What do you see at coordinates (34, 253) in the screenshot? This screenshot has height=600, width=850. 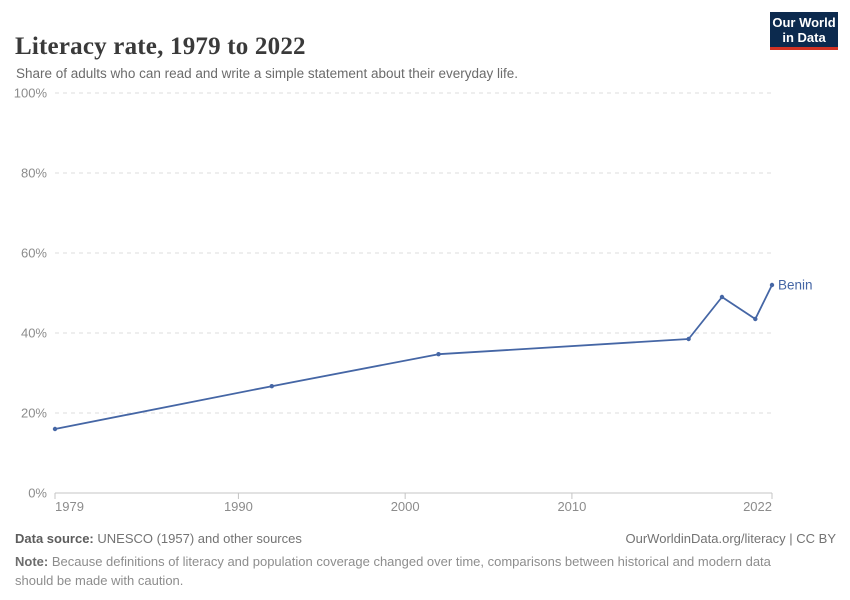 I see `y-tick-label: 60%` at bounding box center [34, 253].